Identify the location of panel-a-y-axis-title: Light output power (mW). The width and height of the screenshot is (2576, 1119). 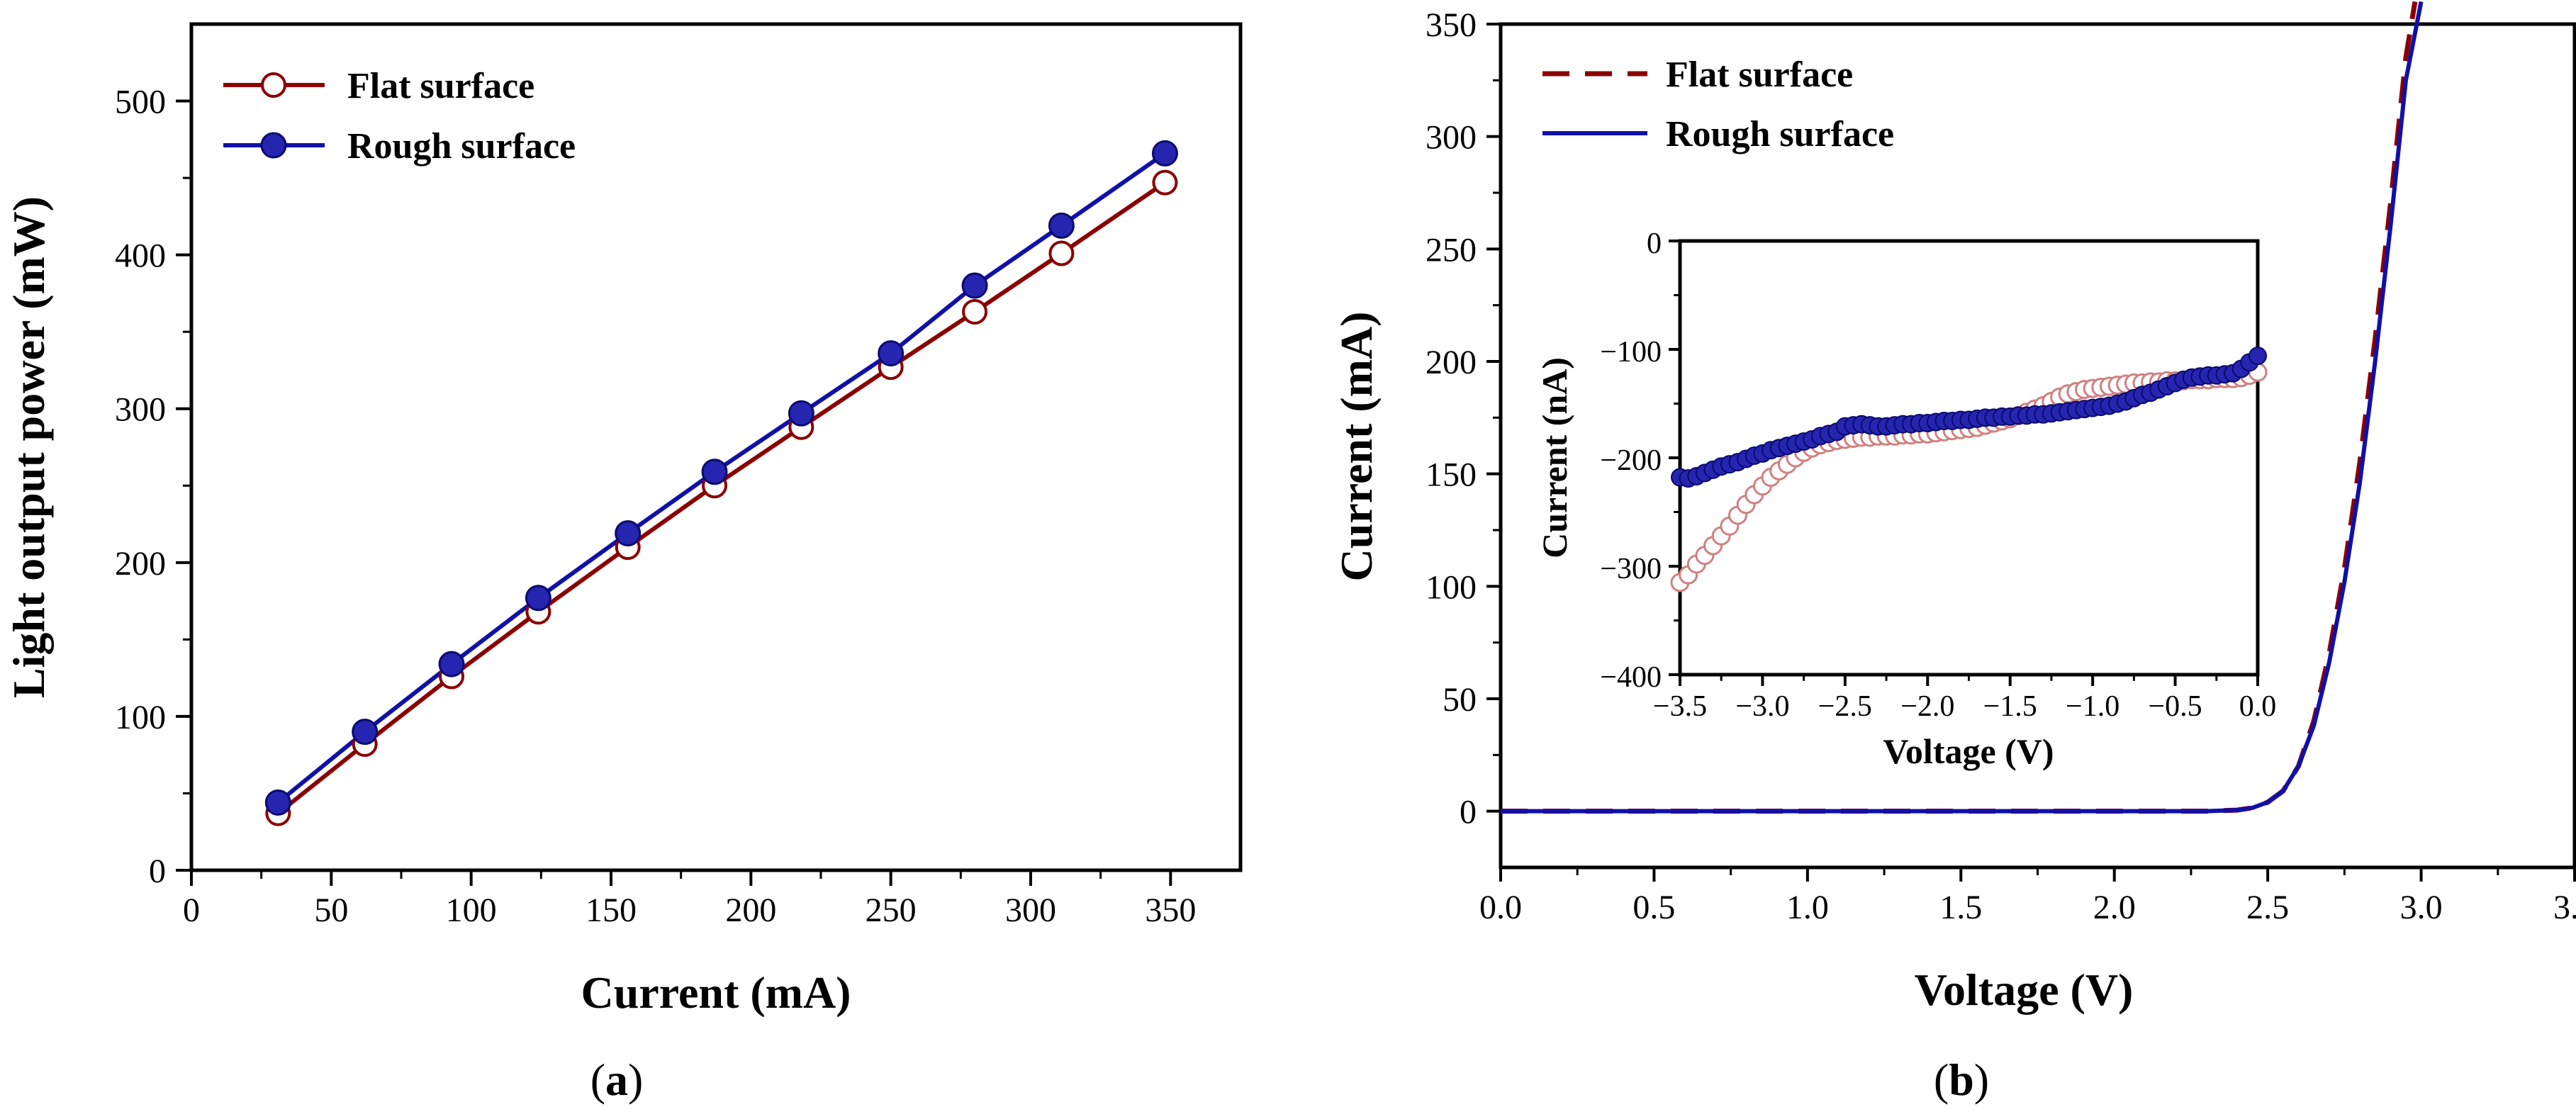
(29, 447).